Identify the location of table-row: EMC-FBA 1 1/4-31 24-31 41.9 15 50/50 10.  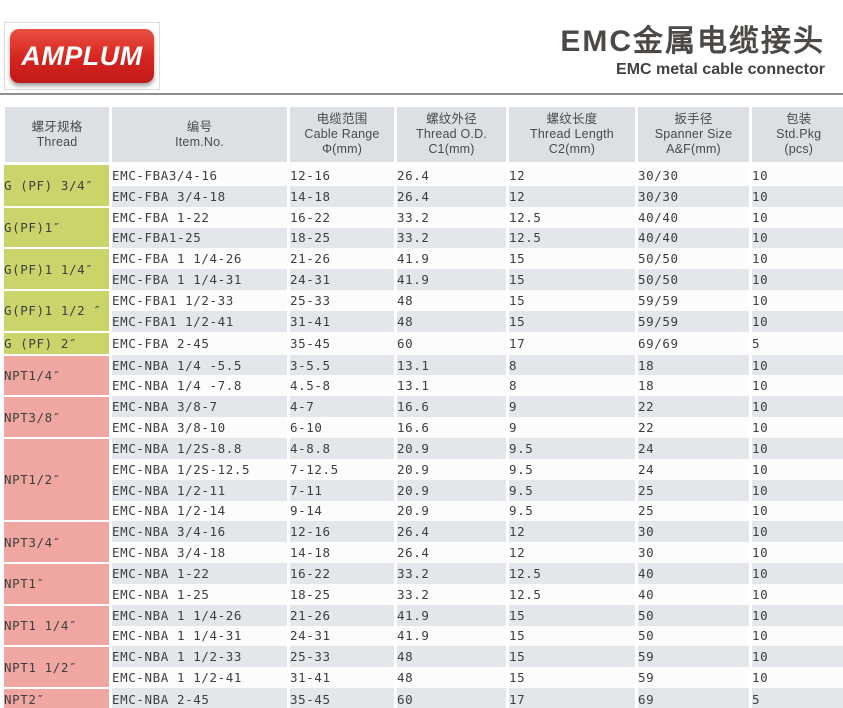
(422, 280).